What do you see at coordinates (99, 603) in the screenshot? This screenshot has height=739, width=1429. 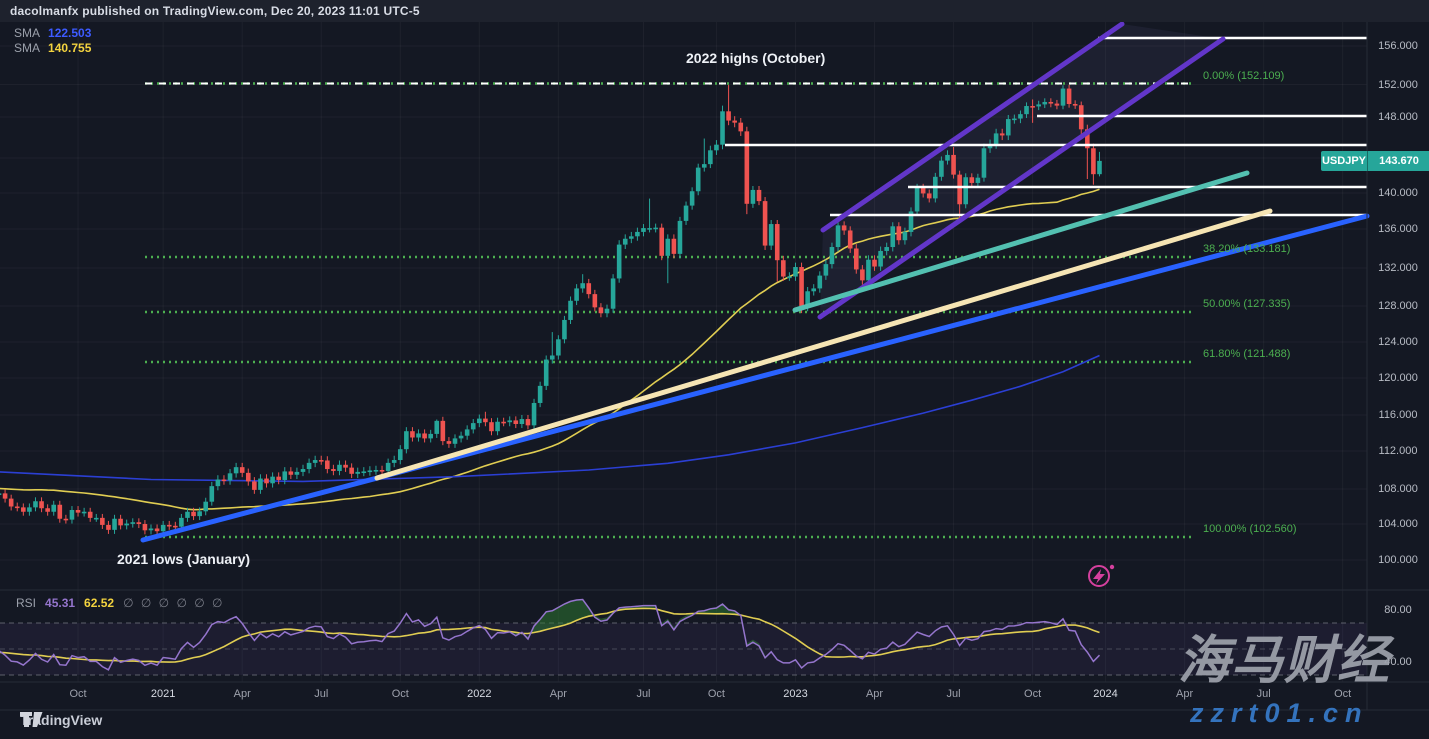 I see `rsi-ma-value: 62.52` at bounding box center [99, 603].